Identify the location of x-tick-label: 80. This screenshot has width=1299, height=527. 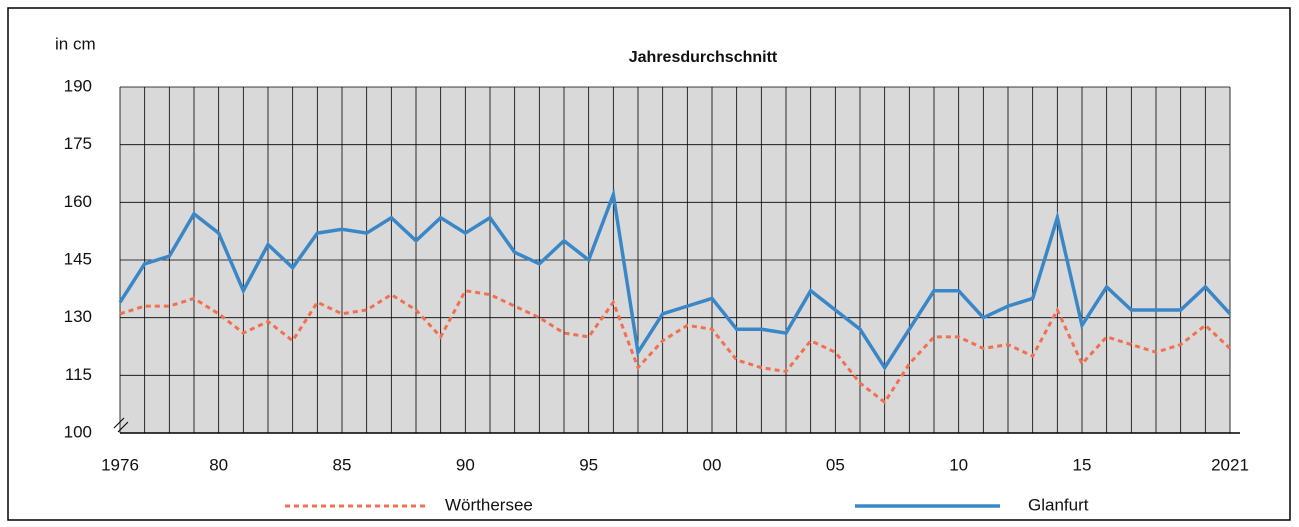
(218, 464).